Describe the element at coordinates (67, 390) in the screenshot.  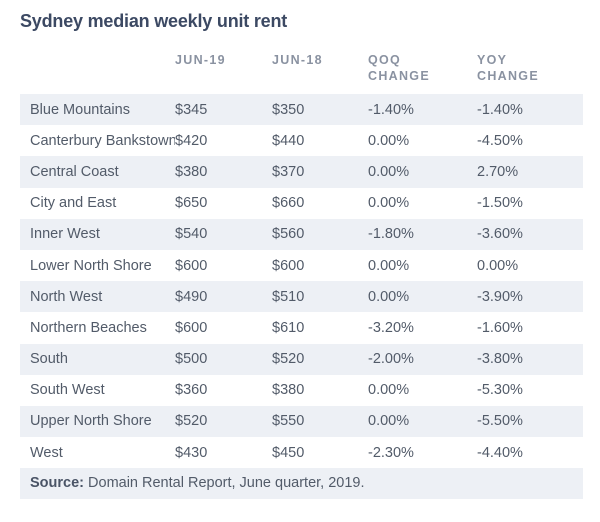
I see `region-cell: South West` at that location.